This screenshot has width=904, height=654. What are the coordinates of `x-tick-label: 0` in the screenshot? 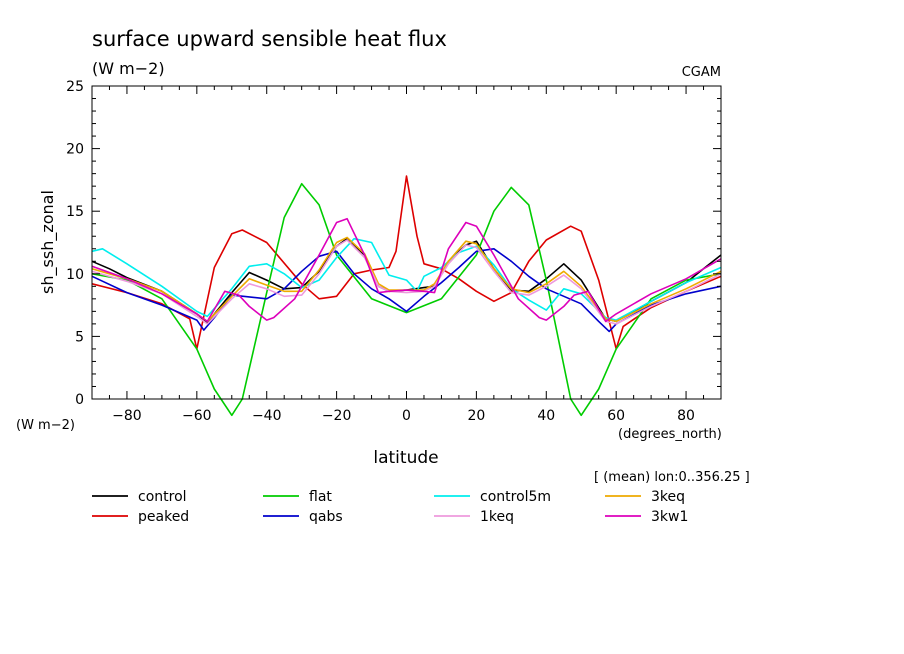 It's located at (406, 416).